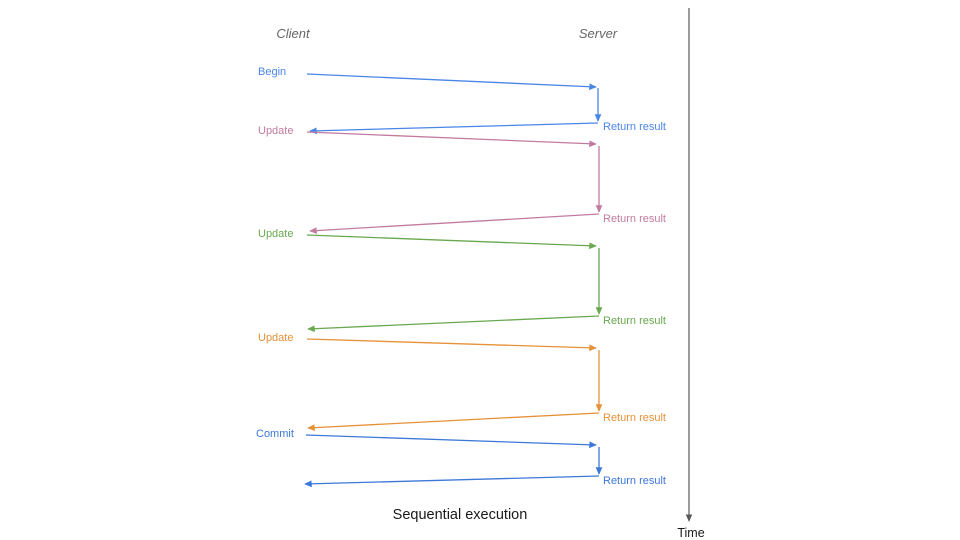  Describe the element at coordinates (634, 219) in the screenshot. I see `exchange-update-1-result-label: Return result` at that location.